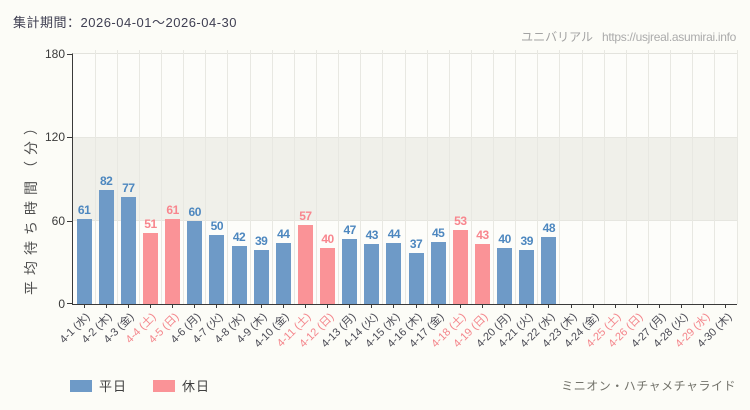 Image resolution: width=750 pixels, height=410 pixels. I want to click on legend-label-holiday: 休日, so click(196, 386).